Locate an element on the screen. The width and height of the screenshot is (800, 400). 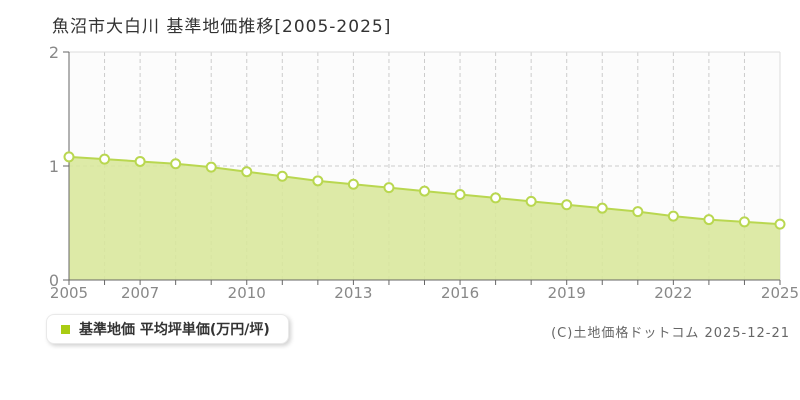
x-tick-label: 2022 is located at coordinates (673, 293).